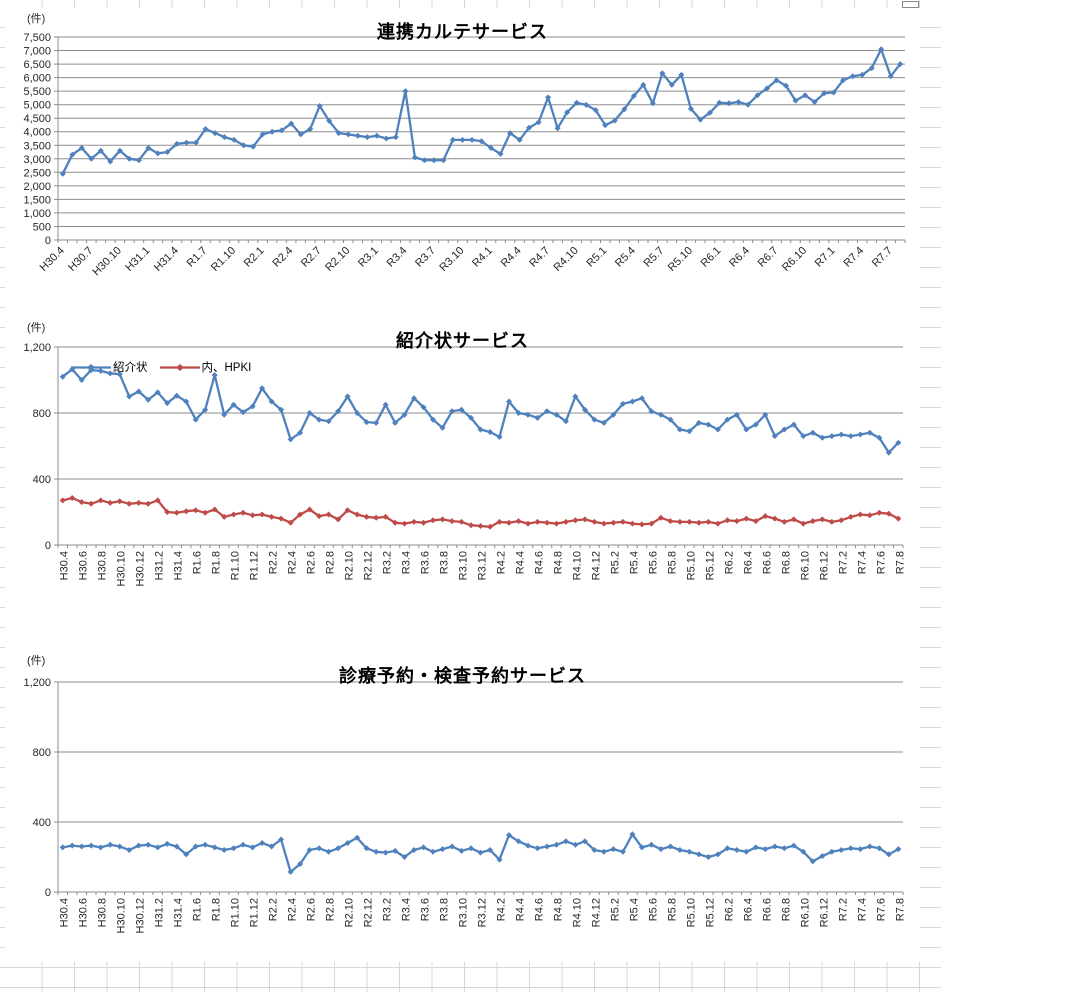  What do you see at coordinates (130, 368) in the screenshot?
I see `legend-label-shokaijo: 紹介状` at bounding box center [130, 368].